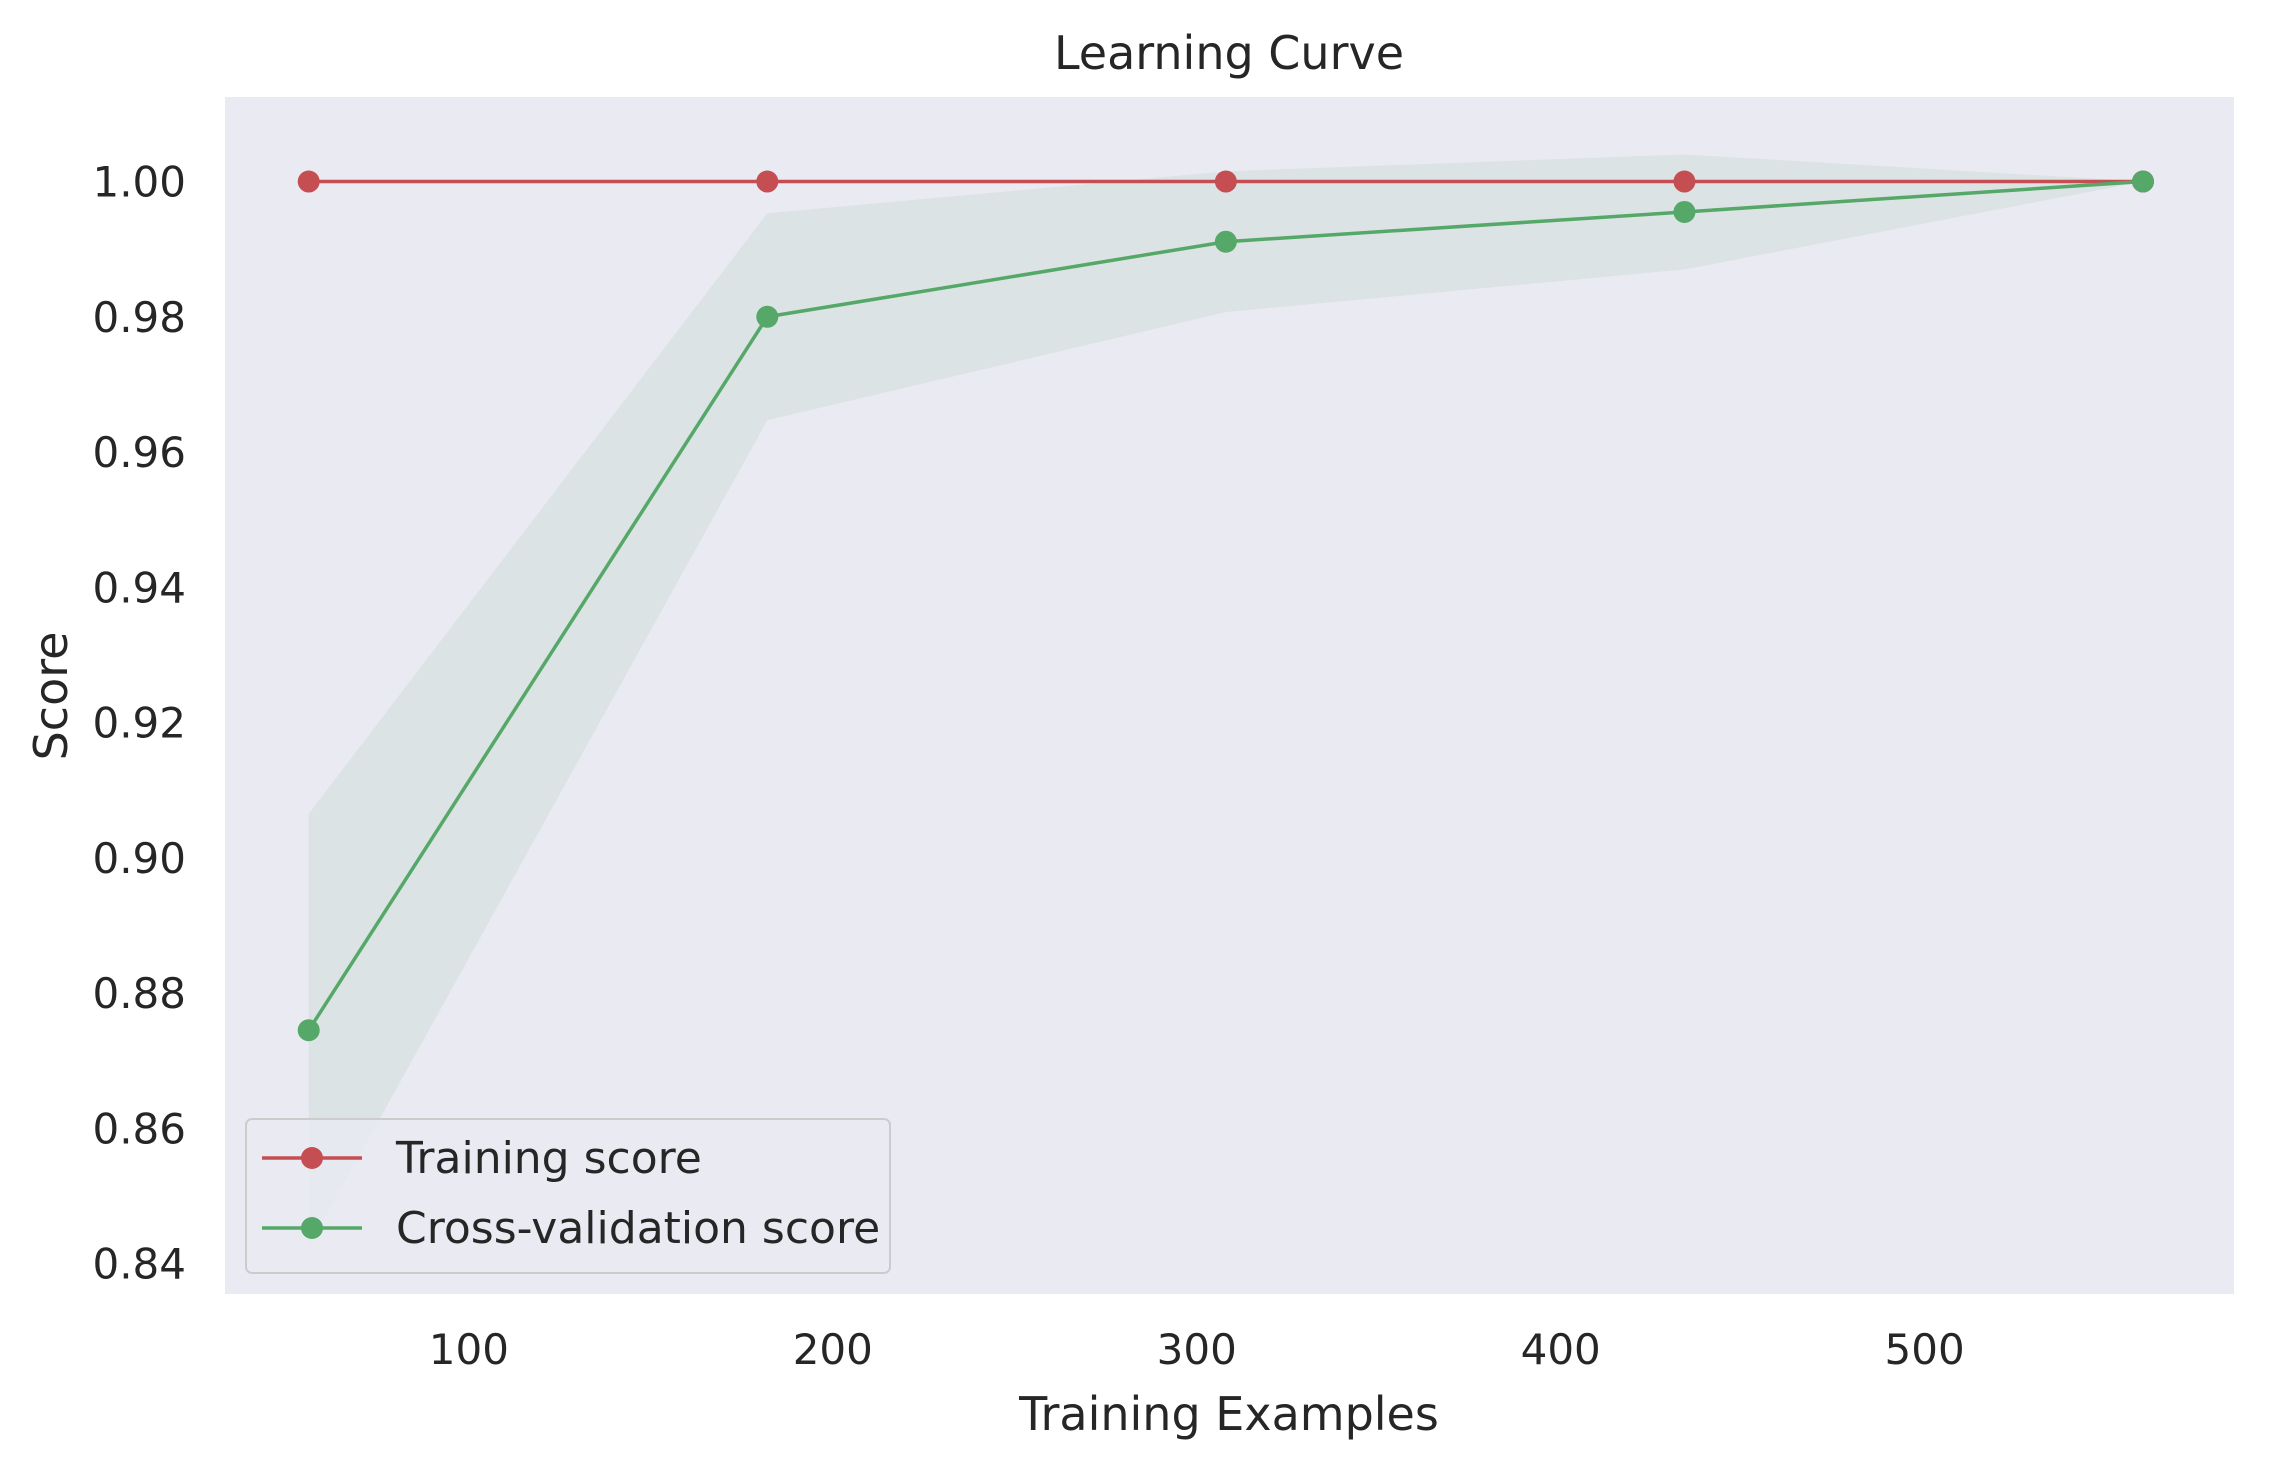 Image resolution: width=2274 pixels, height=1474 pixels. I want to click on y-tick-label: 0.90, so click(139, 858).